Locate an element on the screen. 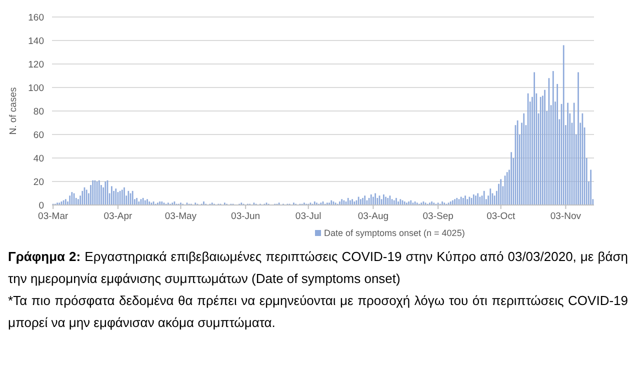  y-tick-label: 40 is located at coordinates (38, 158).